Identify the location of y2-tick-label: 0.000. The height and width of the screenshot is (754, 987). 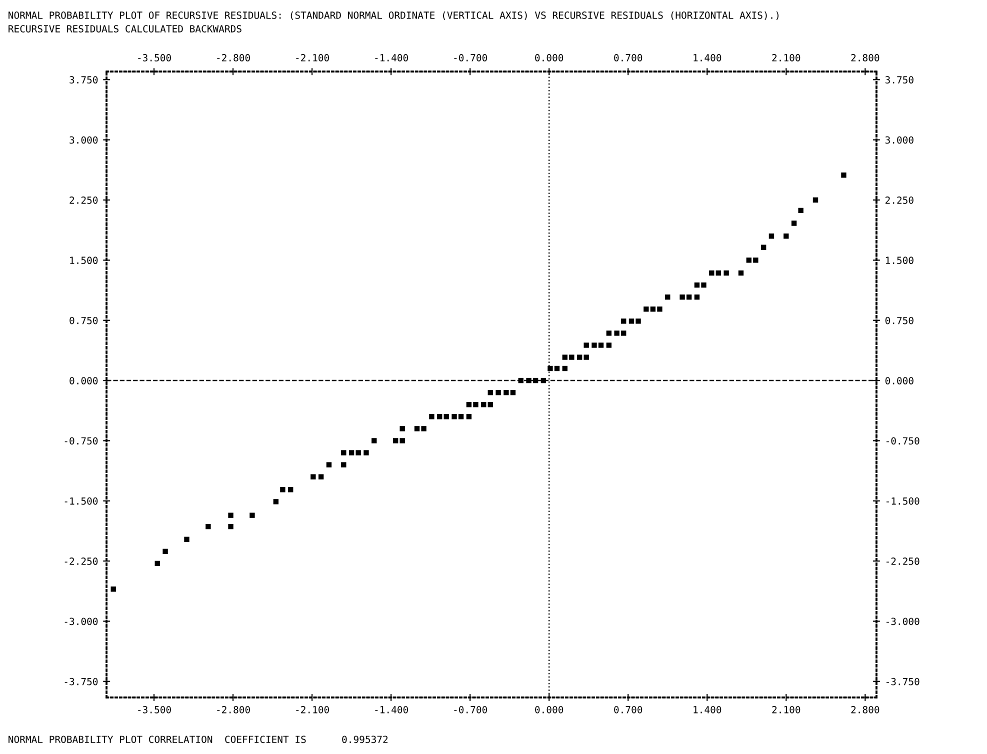
(899, 380).